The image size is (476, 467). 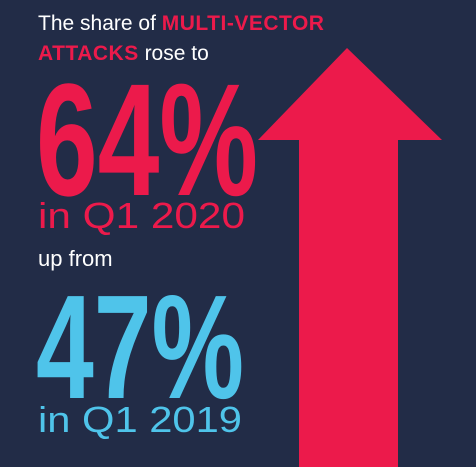 What do you see at coordinates (97, 23) in the screenshot?
I see `headline-text: The share of` at bounding box center [97, 23].